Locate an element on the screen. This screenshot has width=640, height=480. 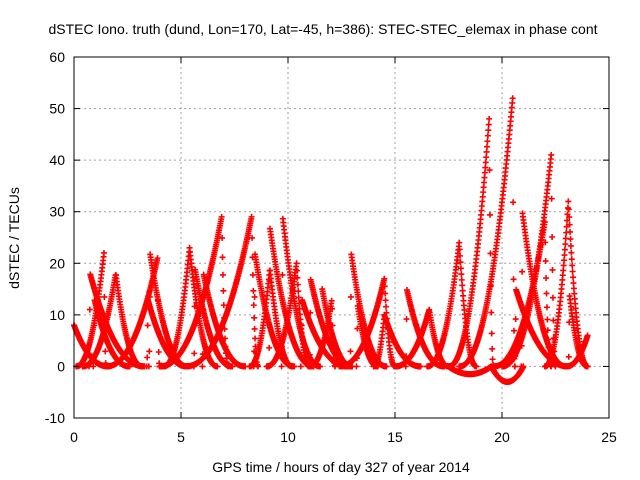
x-tick-label: 0 is located at coordinates (74, 437).